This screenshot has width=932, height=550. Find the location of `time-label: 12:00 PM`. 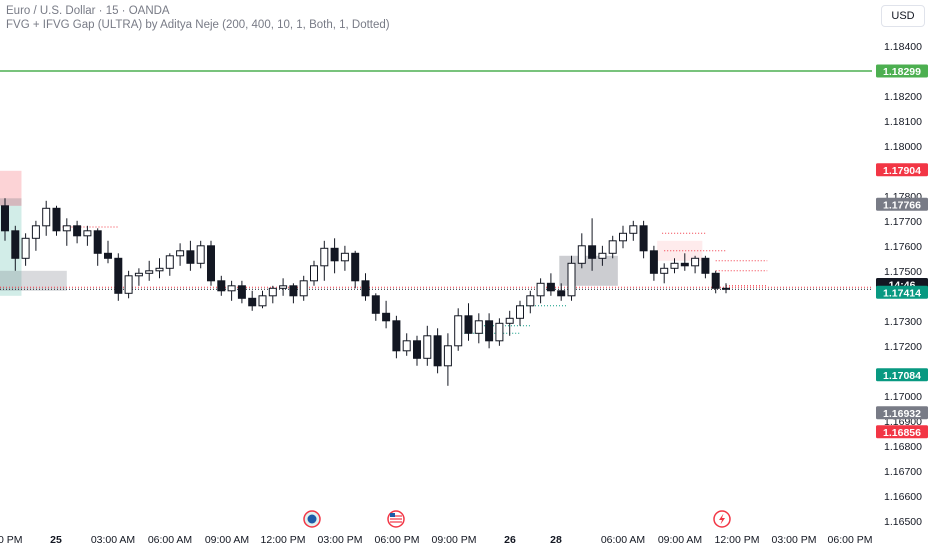

time-label: 12:00 PM is located at coordinates (283, 540).